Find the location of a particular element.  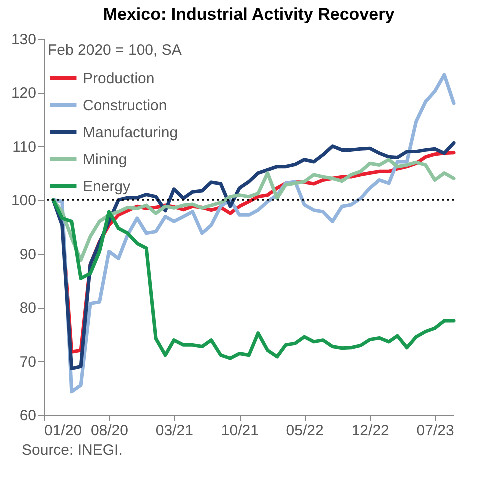

y-tick-label: 120 is located at coordinates (23, 93).